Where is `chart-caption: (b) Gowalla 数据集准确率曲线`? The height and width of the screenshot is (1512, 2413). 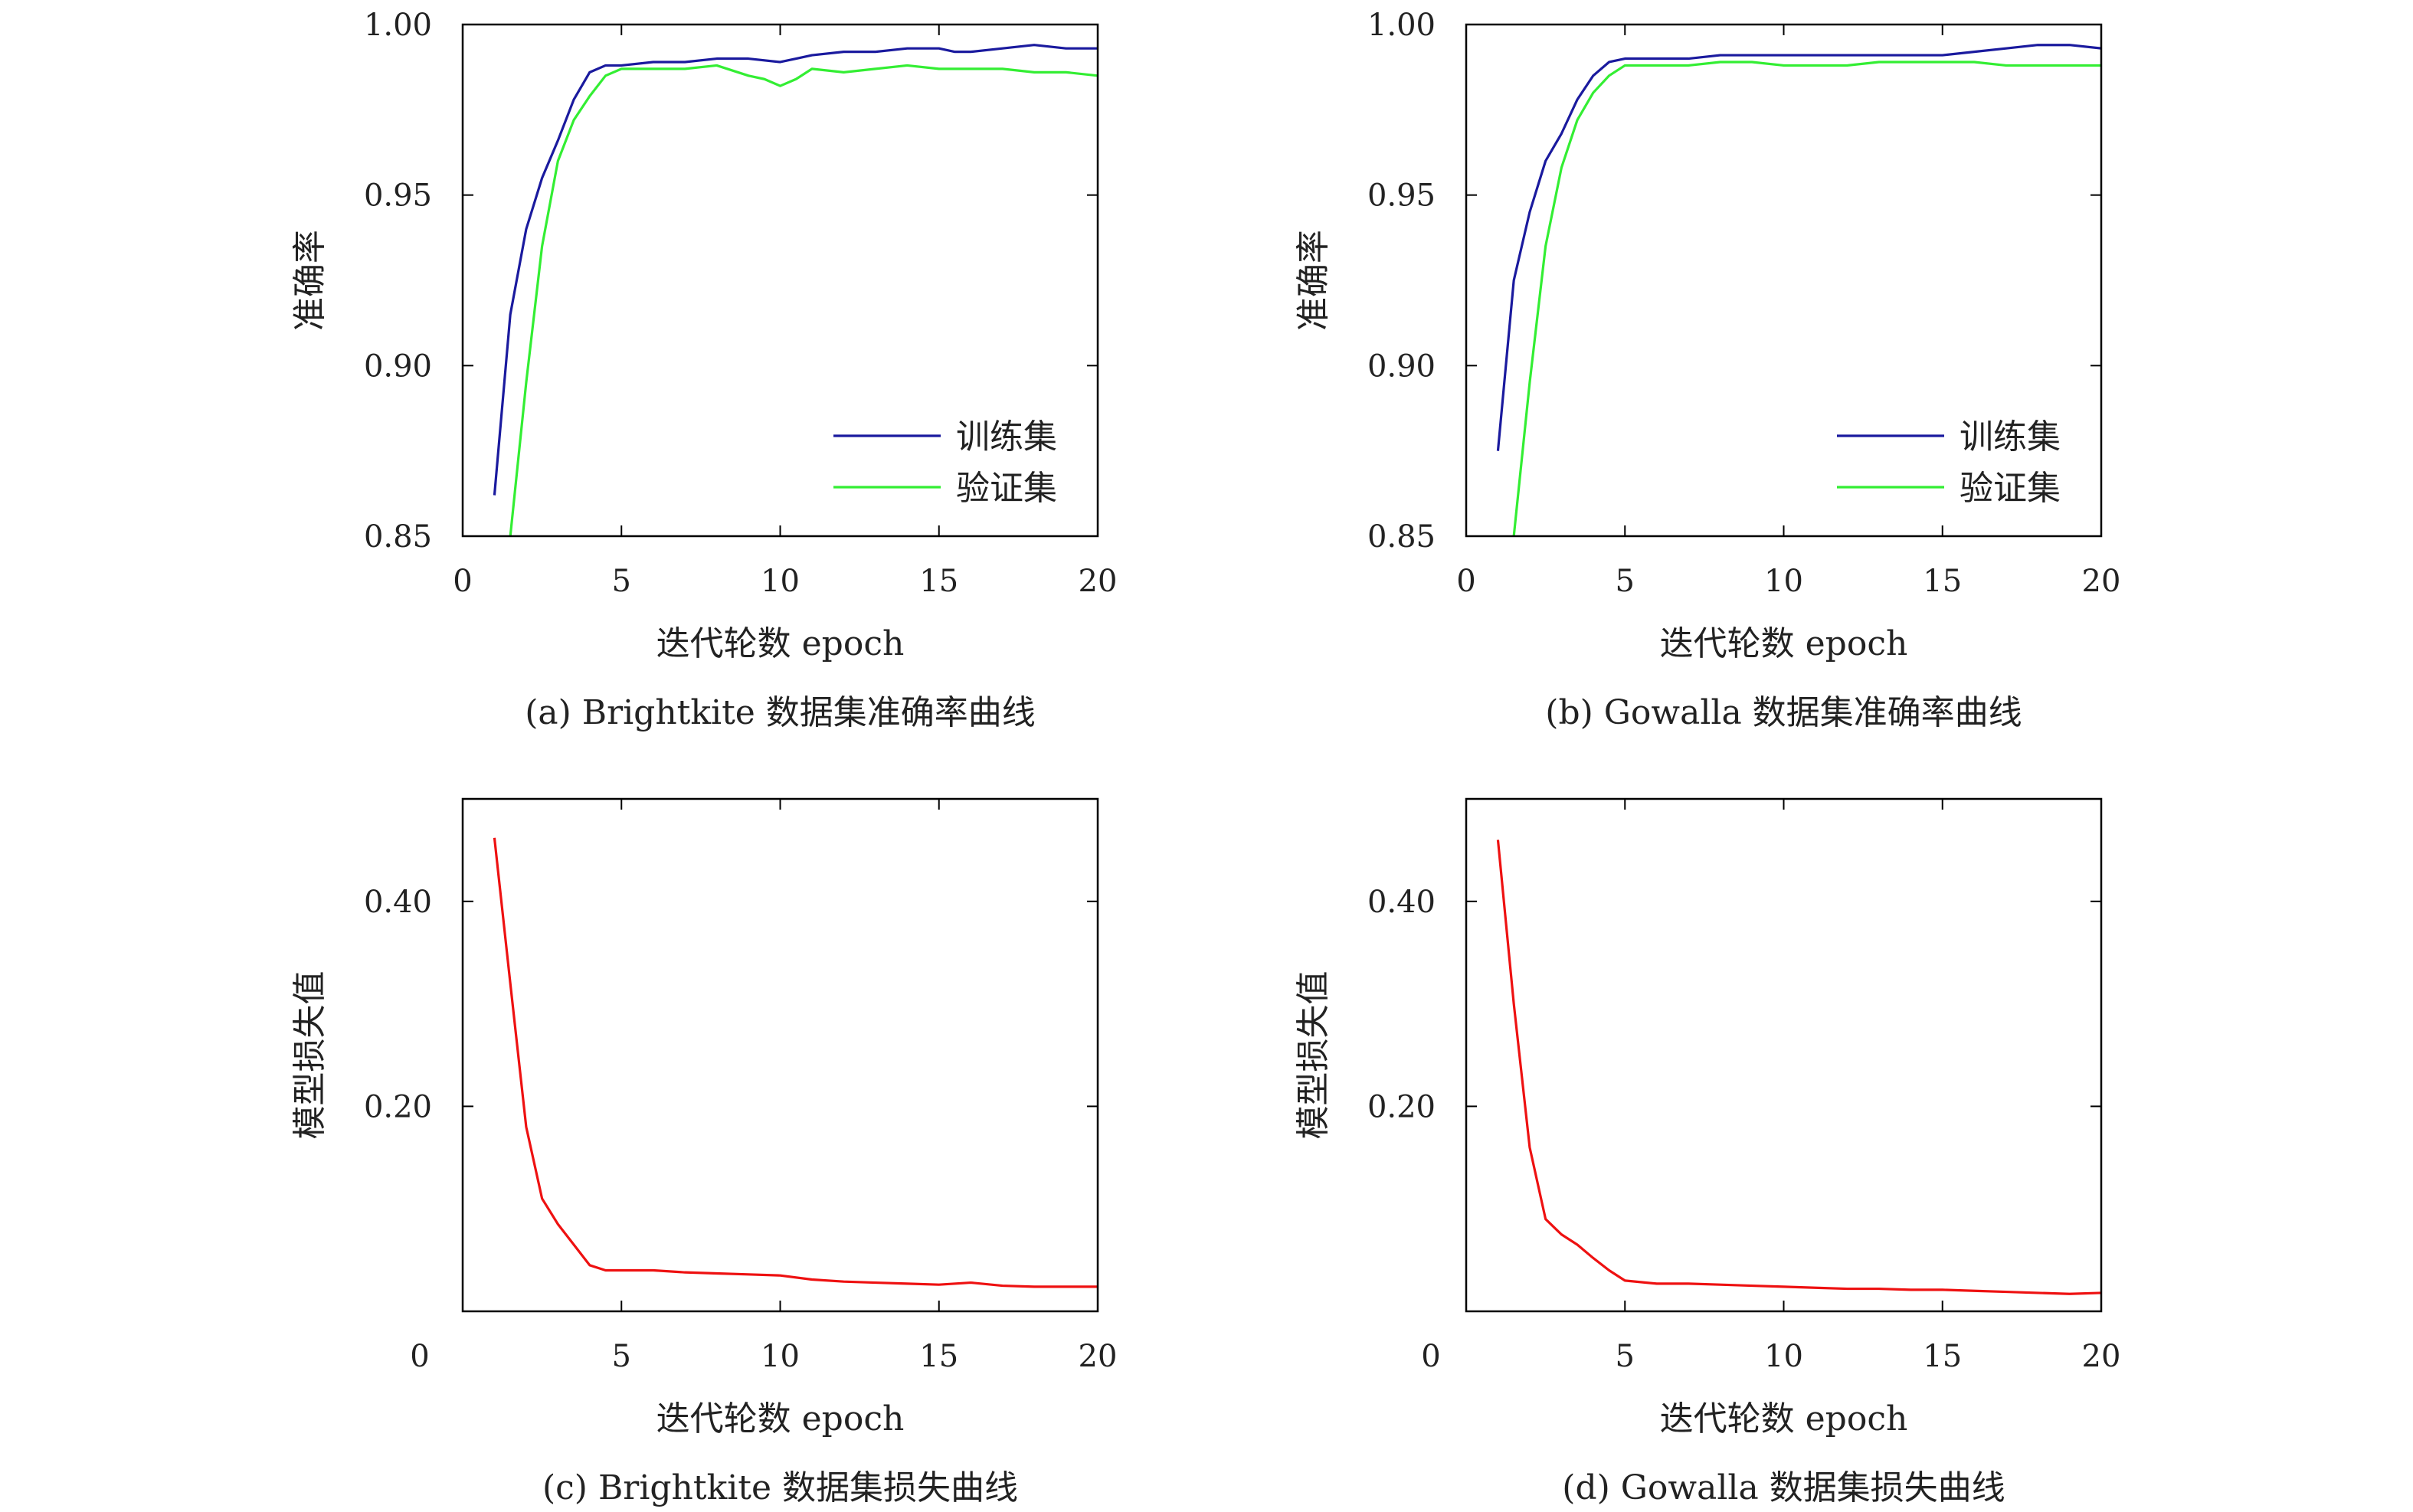
chart-caption: (b) Gowalla 数据集准确率曲线 is located at coordinates (1783, 712).